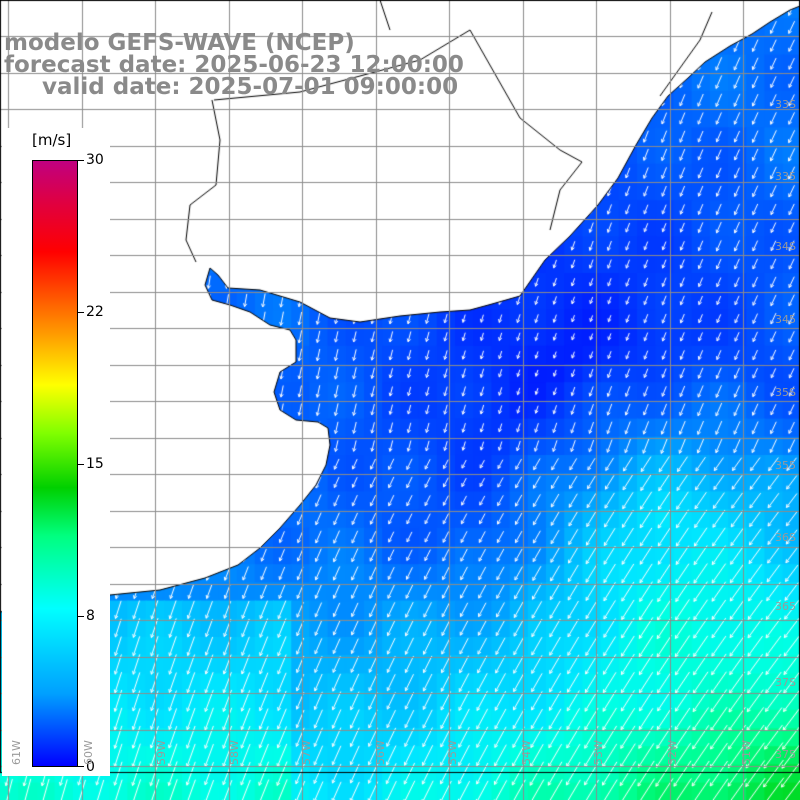 This screenshot has height=800, width=800. I want to click on lon-label: 54W, so click(526, 752).